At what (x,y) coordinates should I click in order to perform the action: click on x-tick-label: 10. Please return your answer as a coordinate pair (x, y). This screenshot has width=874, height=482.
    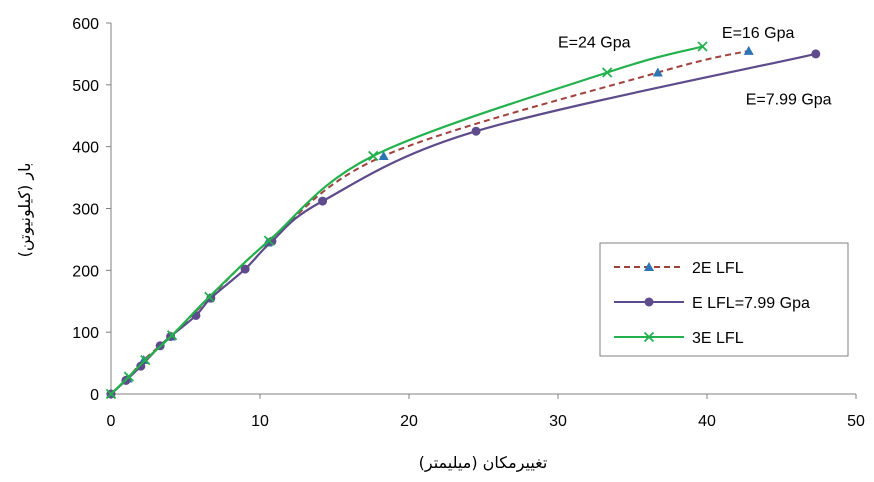
    Looking at the image, I should click on (260, 421).